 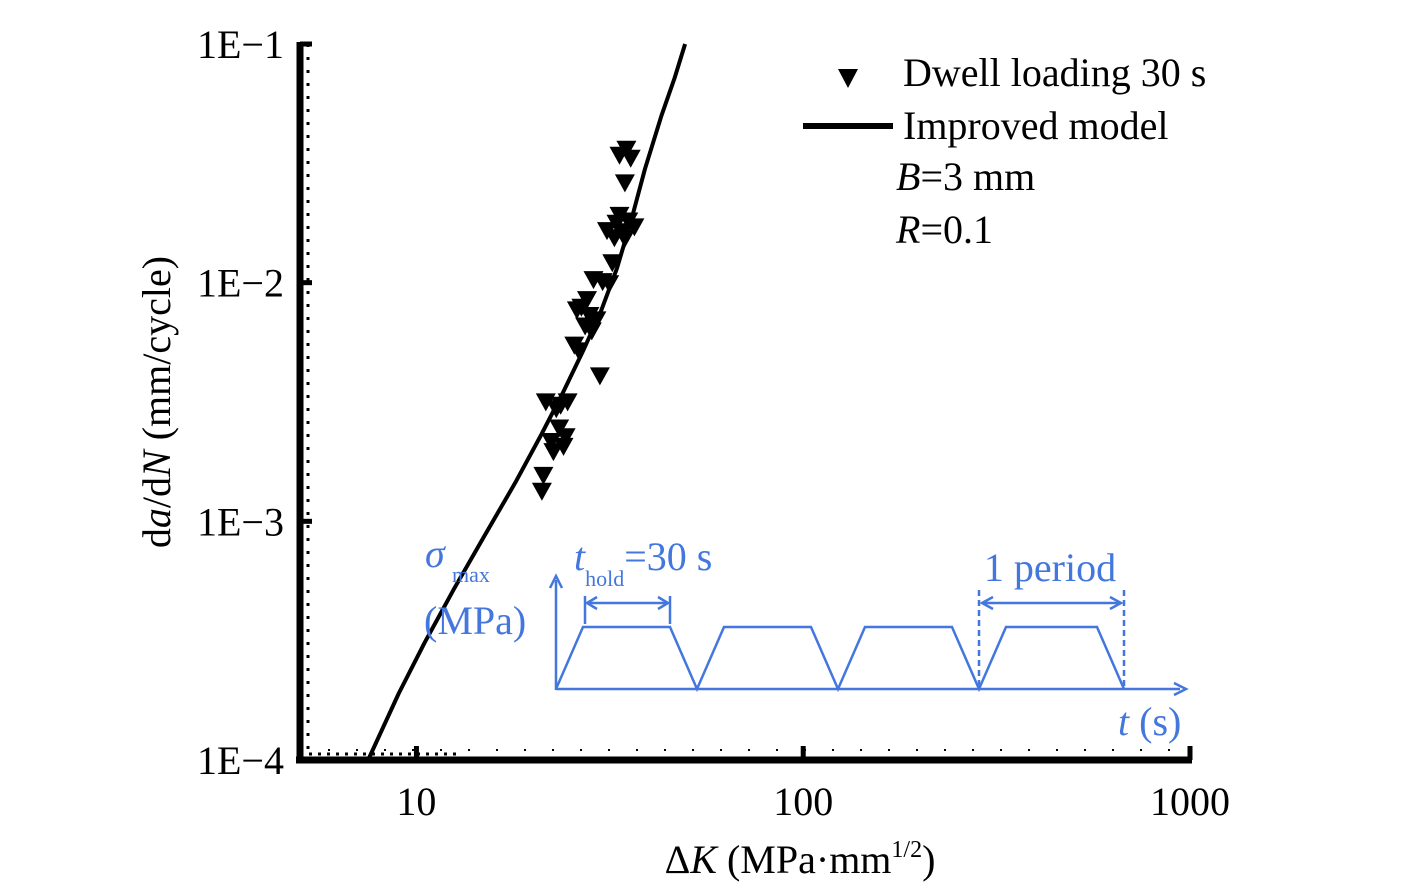 I want to click on x-ticks: 10 100 1000, so click(x=813, y=785).